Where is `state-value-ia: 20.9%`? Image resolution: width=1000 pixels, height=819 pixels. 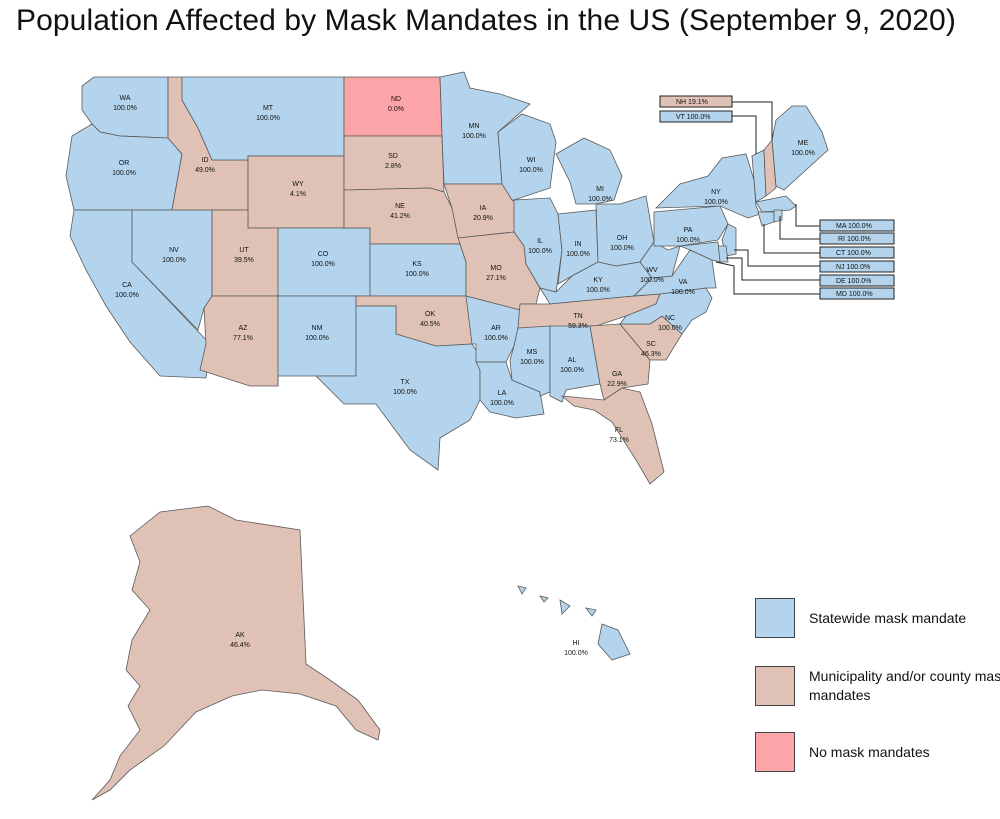
state-value-ia: 20.9% is located at coordinates (483, 218).